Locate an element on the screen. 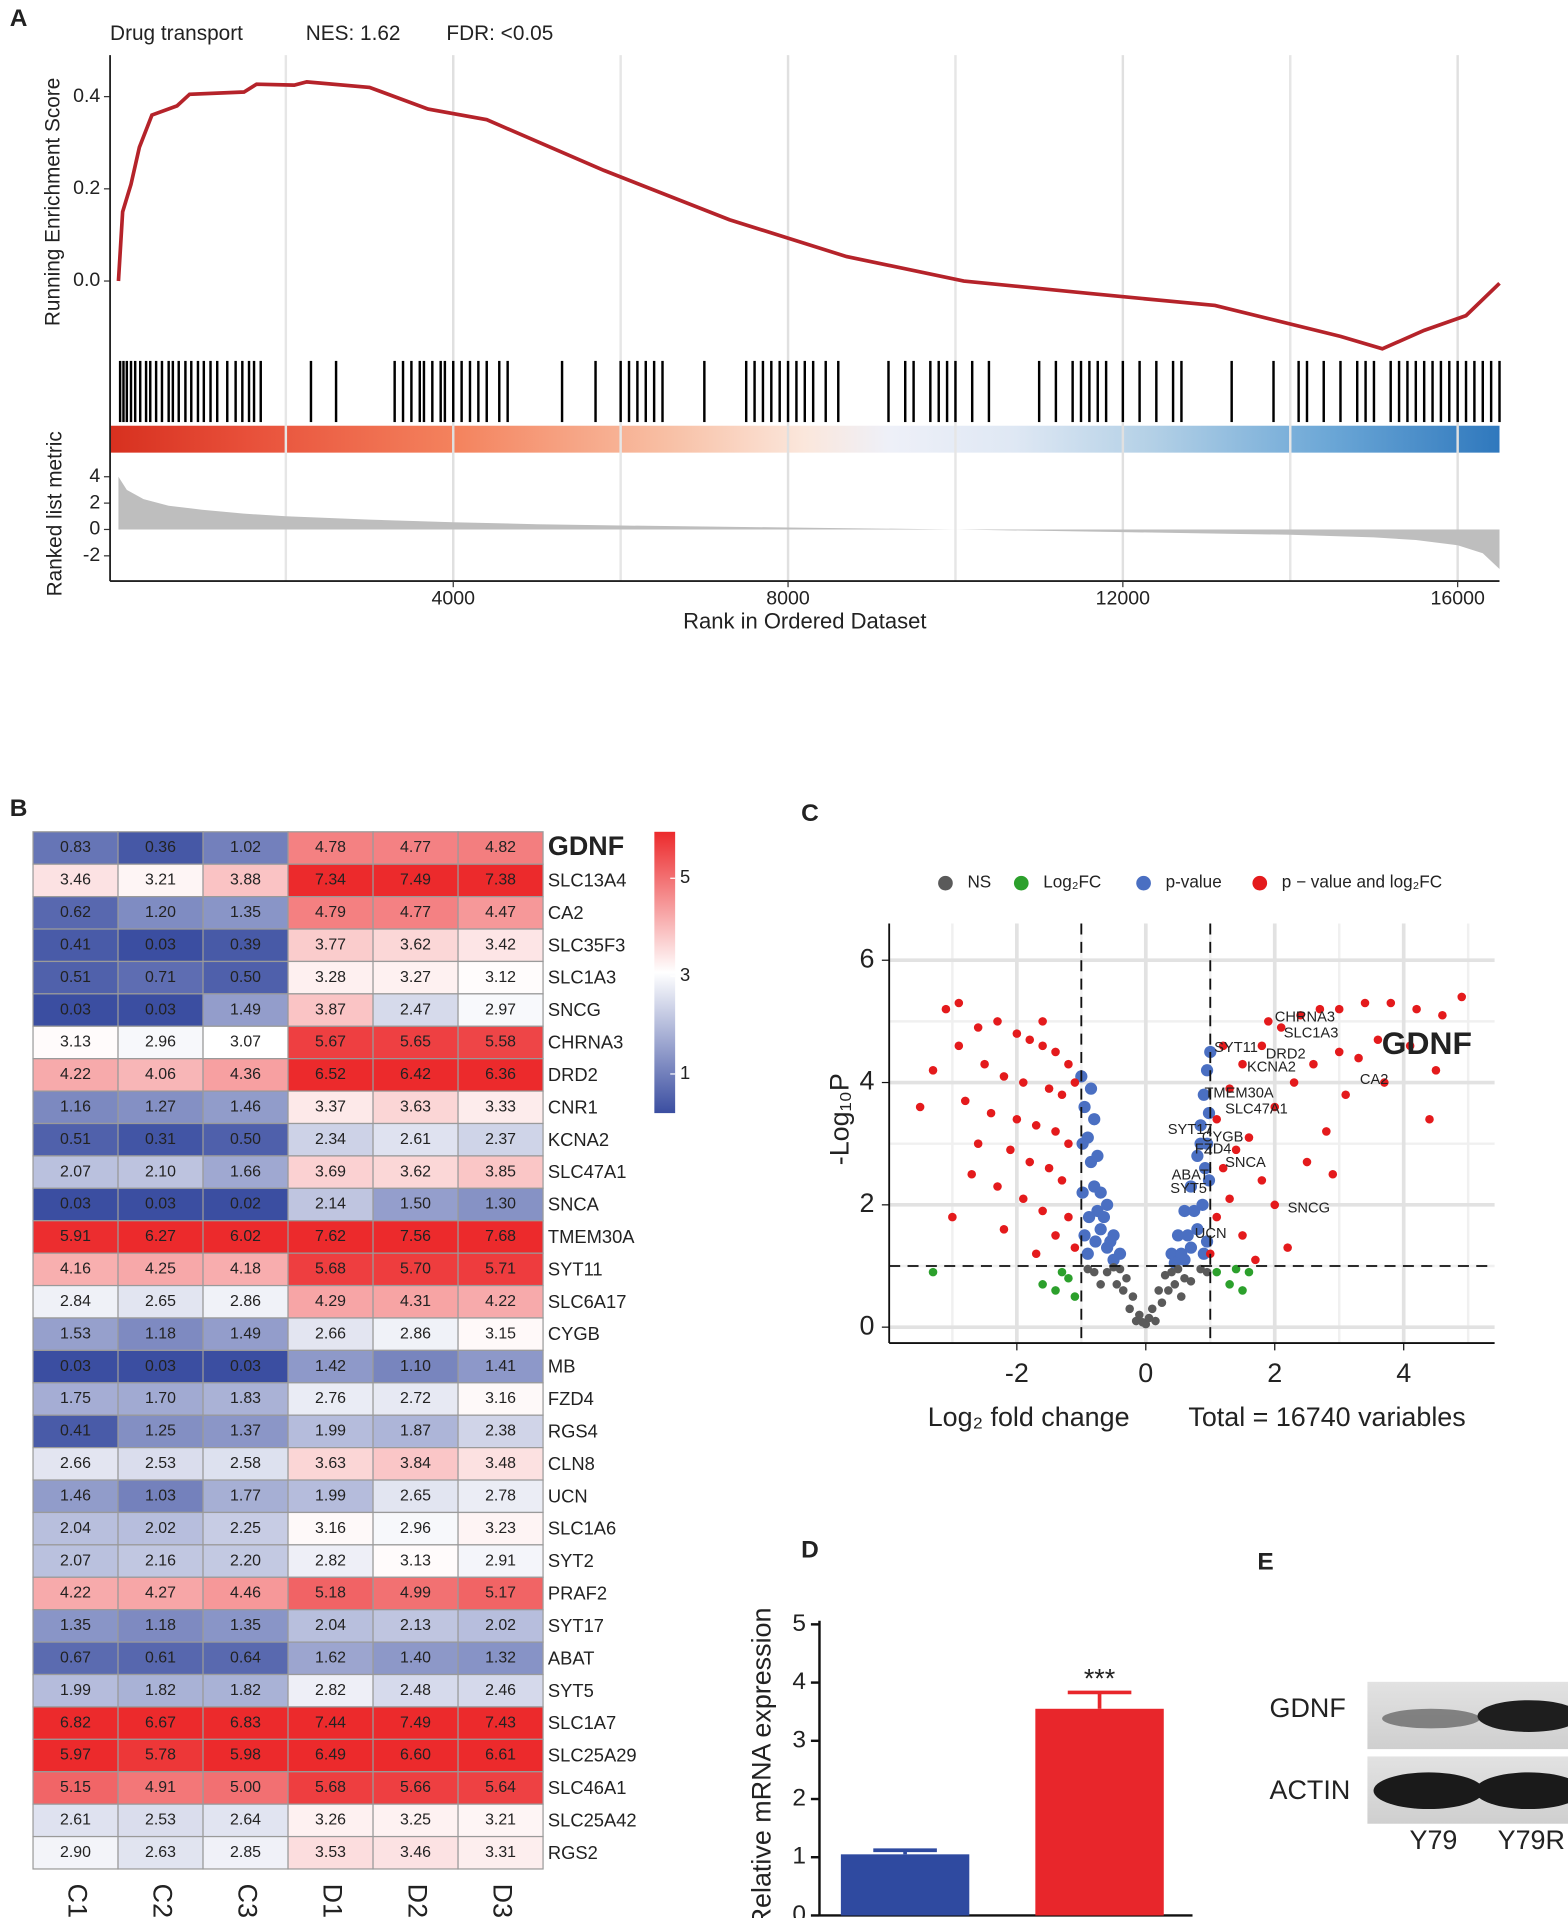  cell-label: 7.38 is located at coordinates (500, 880).